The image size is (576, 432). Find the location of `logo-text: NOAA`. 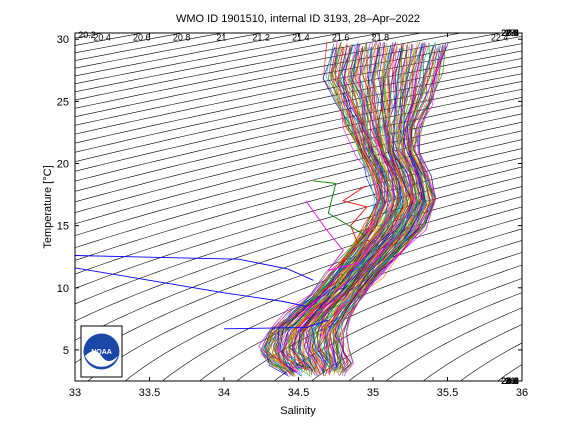

logo-text: NOAA is located at coordinates (101, 352).